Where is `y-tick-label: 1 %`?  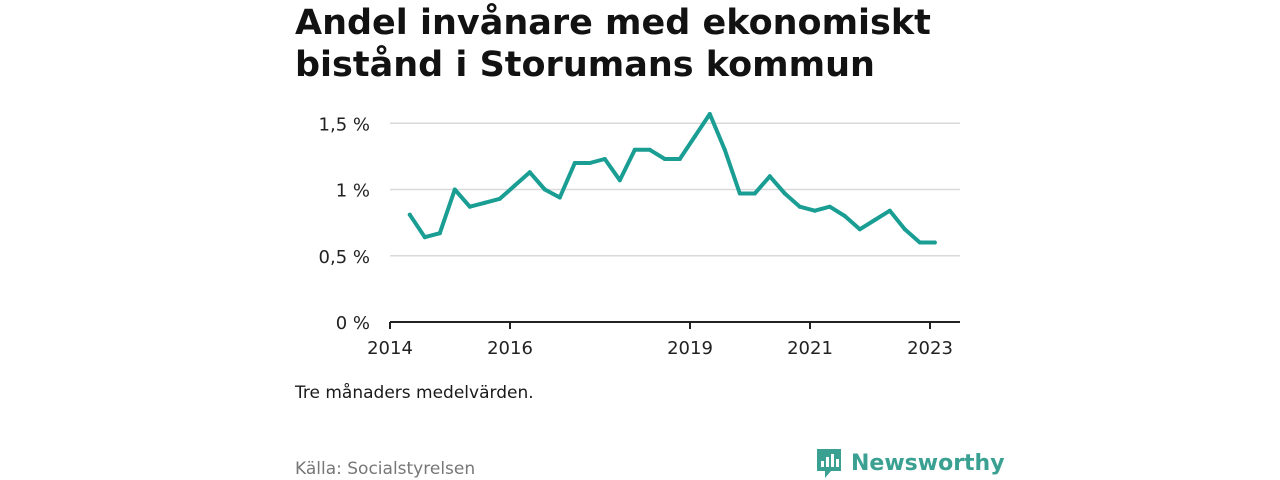
y-tick-label: 1 % is located at coordinates (353, 191).